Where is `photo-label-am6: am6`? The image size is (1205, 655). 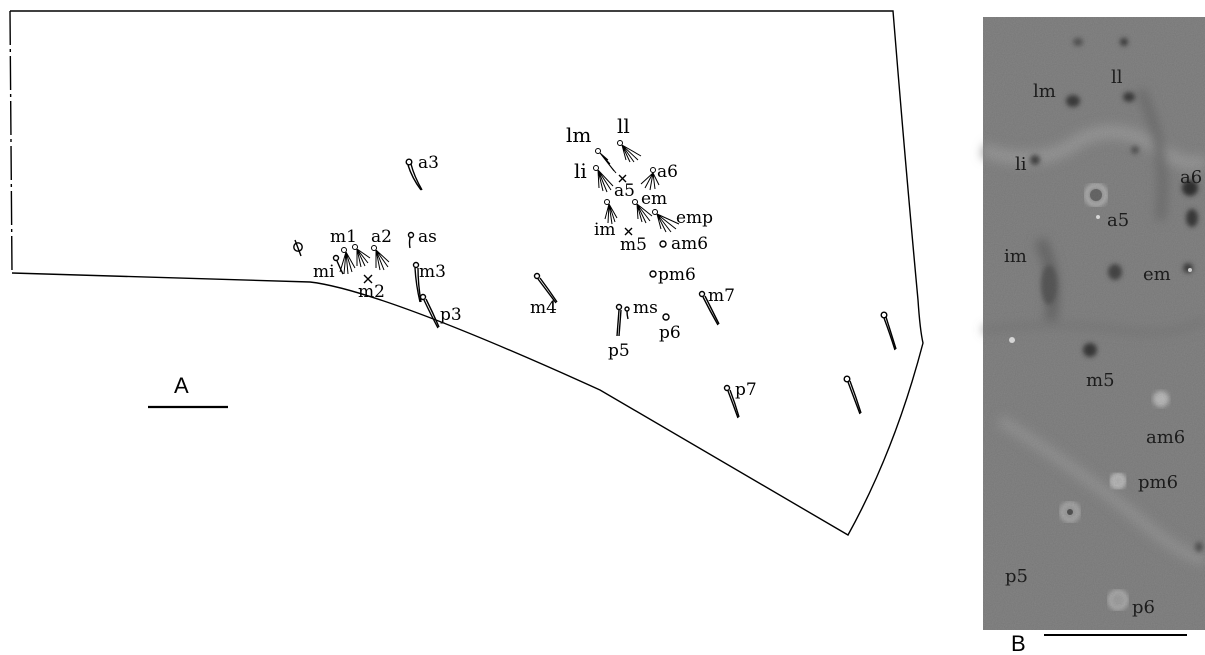 photo-label-am6: am6 is located at coordinates (1165, 437).